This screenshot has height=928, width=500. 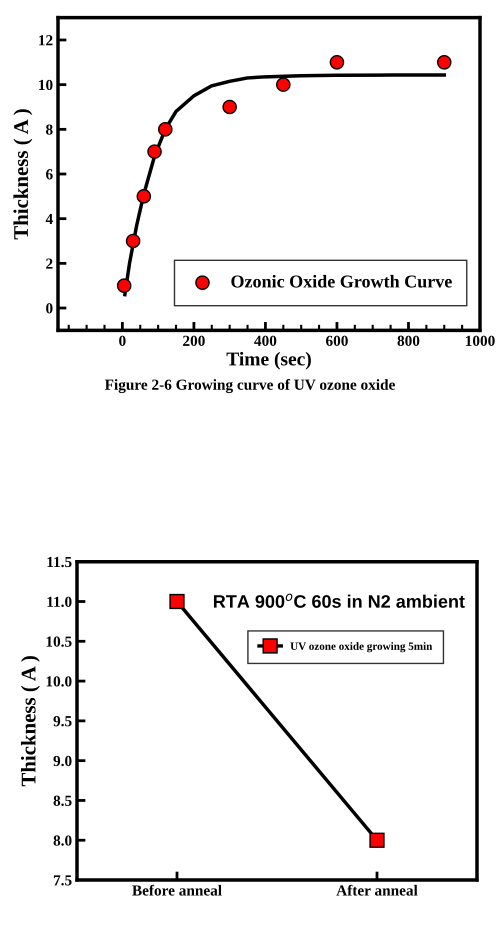 What do you see at coordinates (194, 341) in the screenshot?
I see `x-tick-label: 200` at bounding box center [194, 341].